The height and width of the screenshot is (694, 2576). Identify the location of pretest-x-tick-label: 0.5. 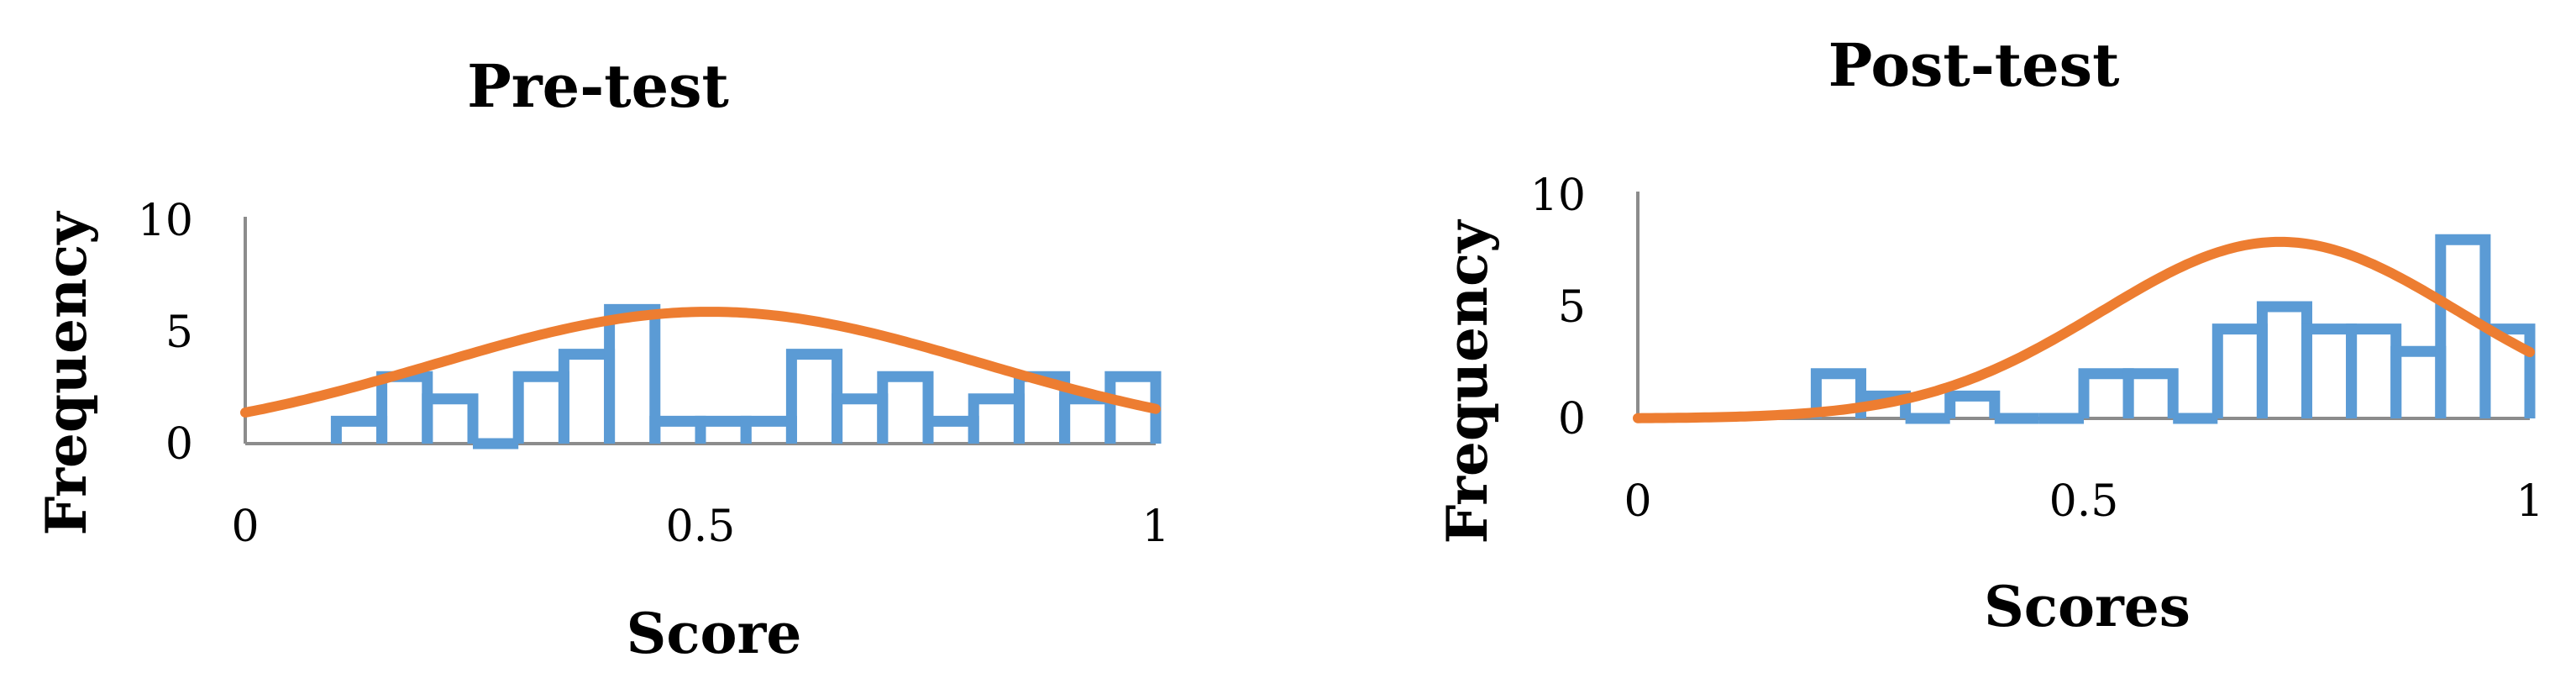
(701, 527).